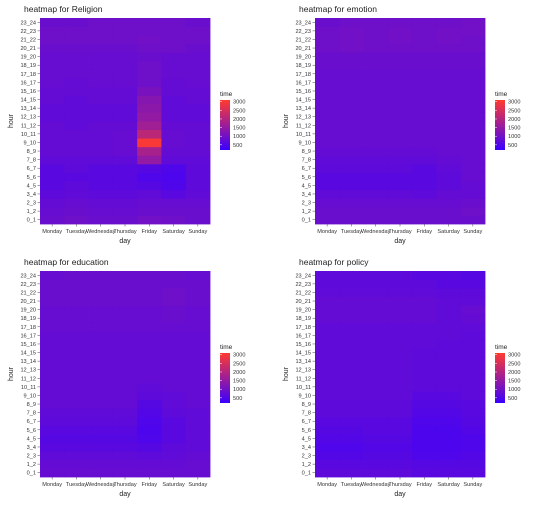  Describe the element at coordinates (31, 152) in the screenshot. I see `y-tick-label: 8_9` at that location.